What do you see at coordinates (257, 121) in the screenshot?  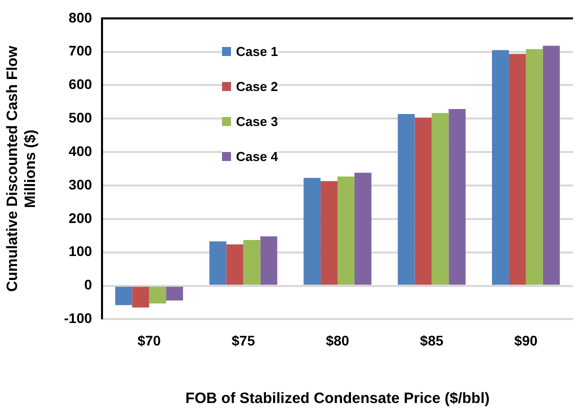 I see `legend-label: Case 3` at bounding box center [257, 121].